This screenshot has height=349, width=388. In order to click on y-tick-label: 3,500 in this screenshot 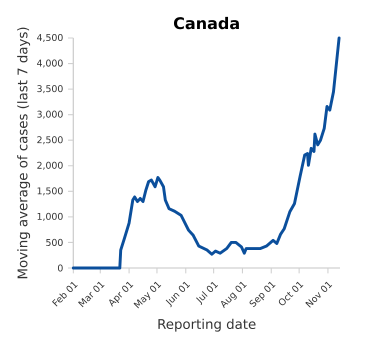, I will do `click(50, 89)`.